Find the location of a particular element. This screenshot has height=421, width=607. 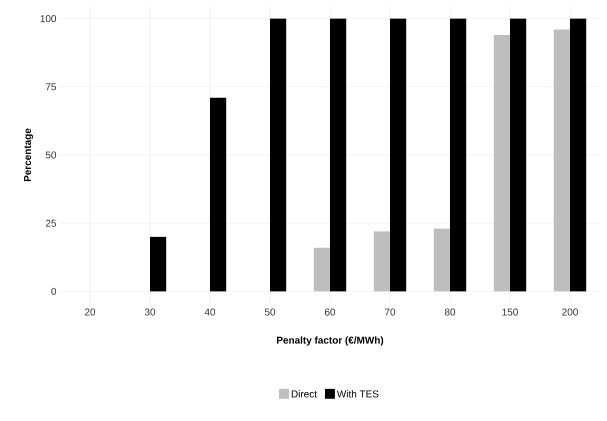

x-tick-label: 60 is located at coordinates (330, 312).